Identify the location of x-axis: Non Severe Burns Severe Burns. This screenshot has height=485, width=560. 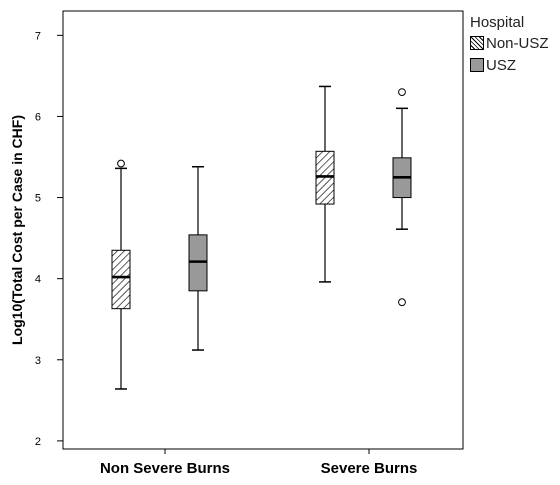
(258, 463).